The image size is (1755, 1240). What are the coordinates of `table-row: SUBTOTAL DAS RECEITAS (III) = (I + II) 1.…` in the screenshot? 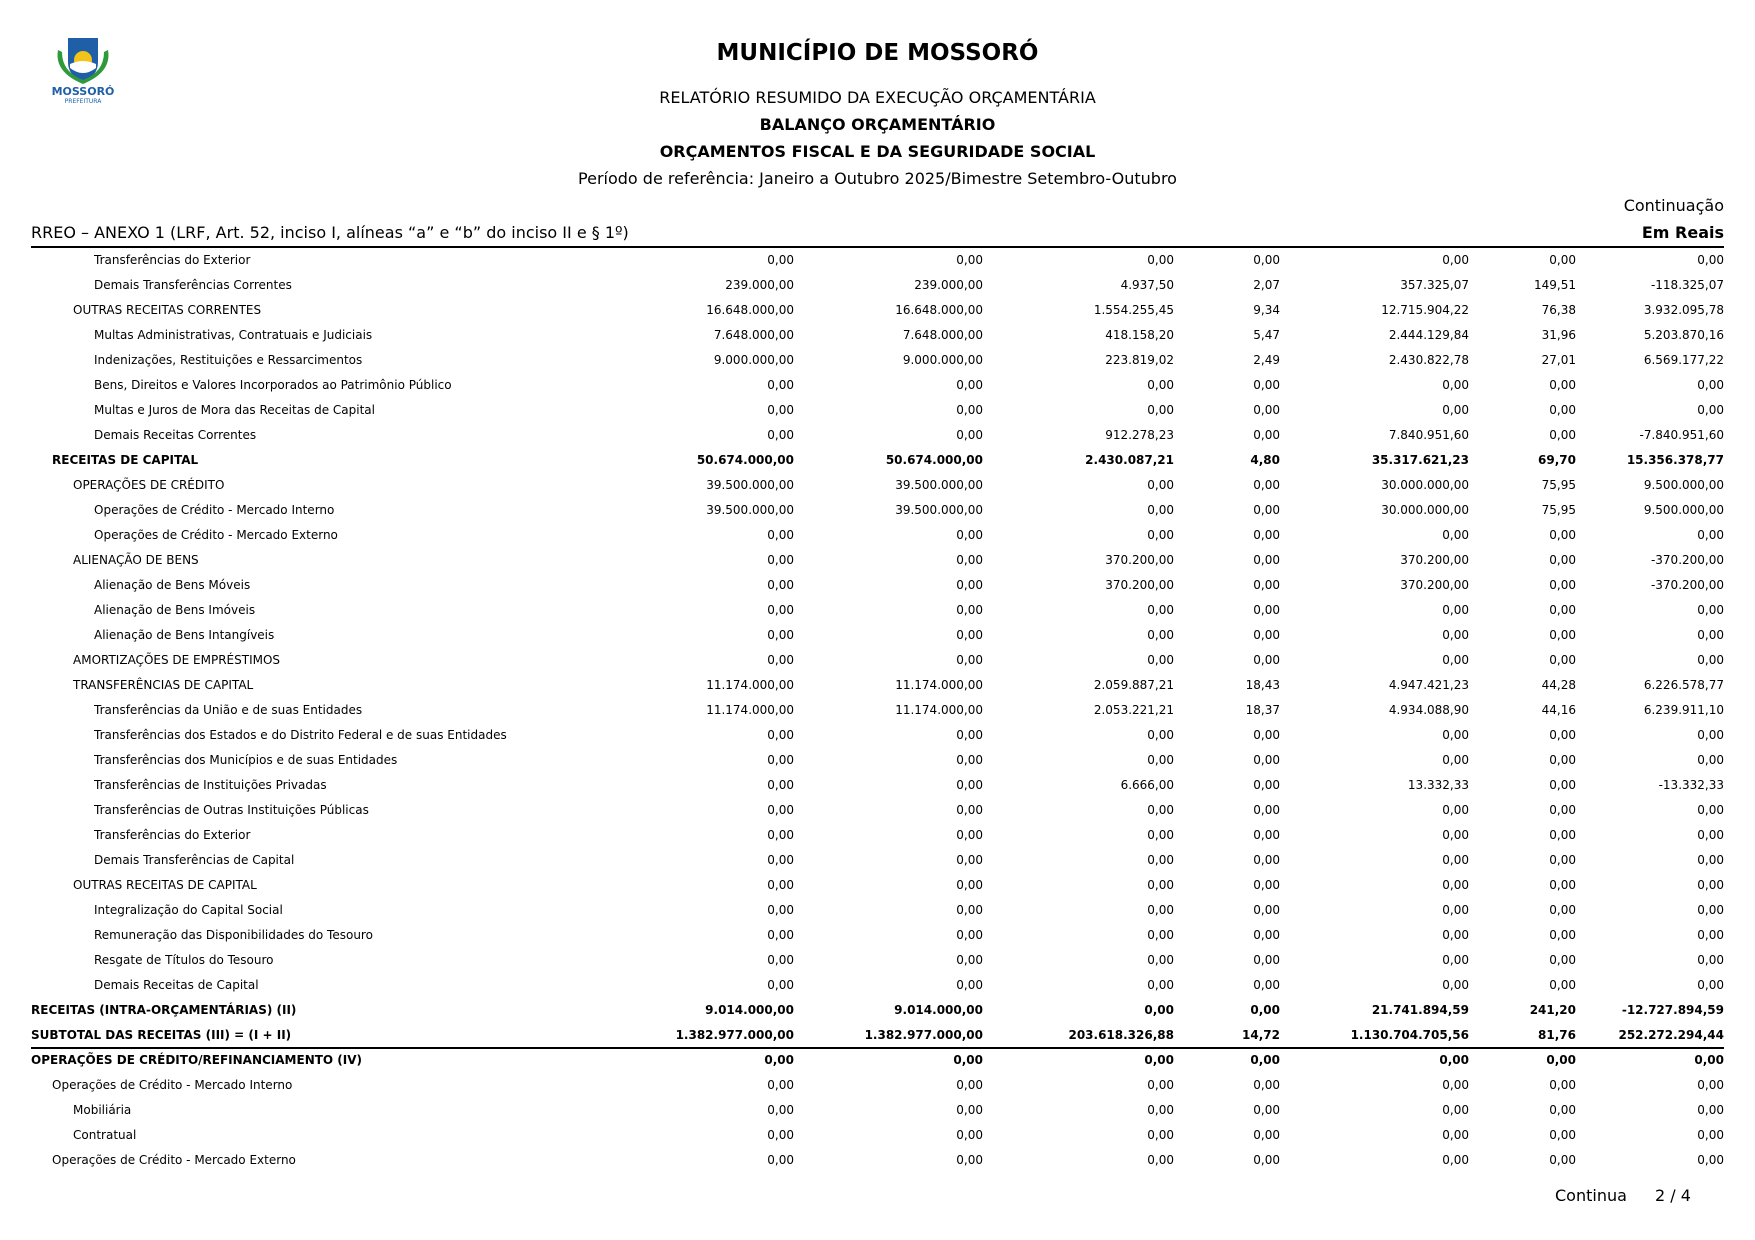 It's located at (877, 1035).